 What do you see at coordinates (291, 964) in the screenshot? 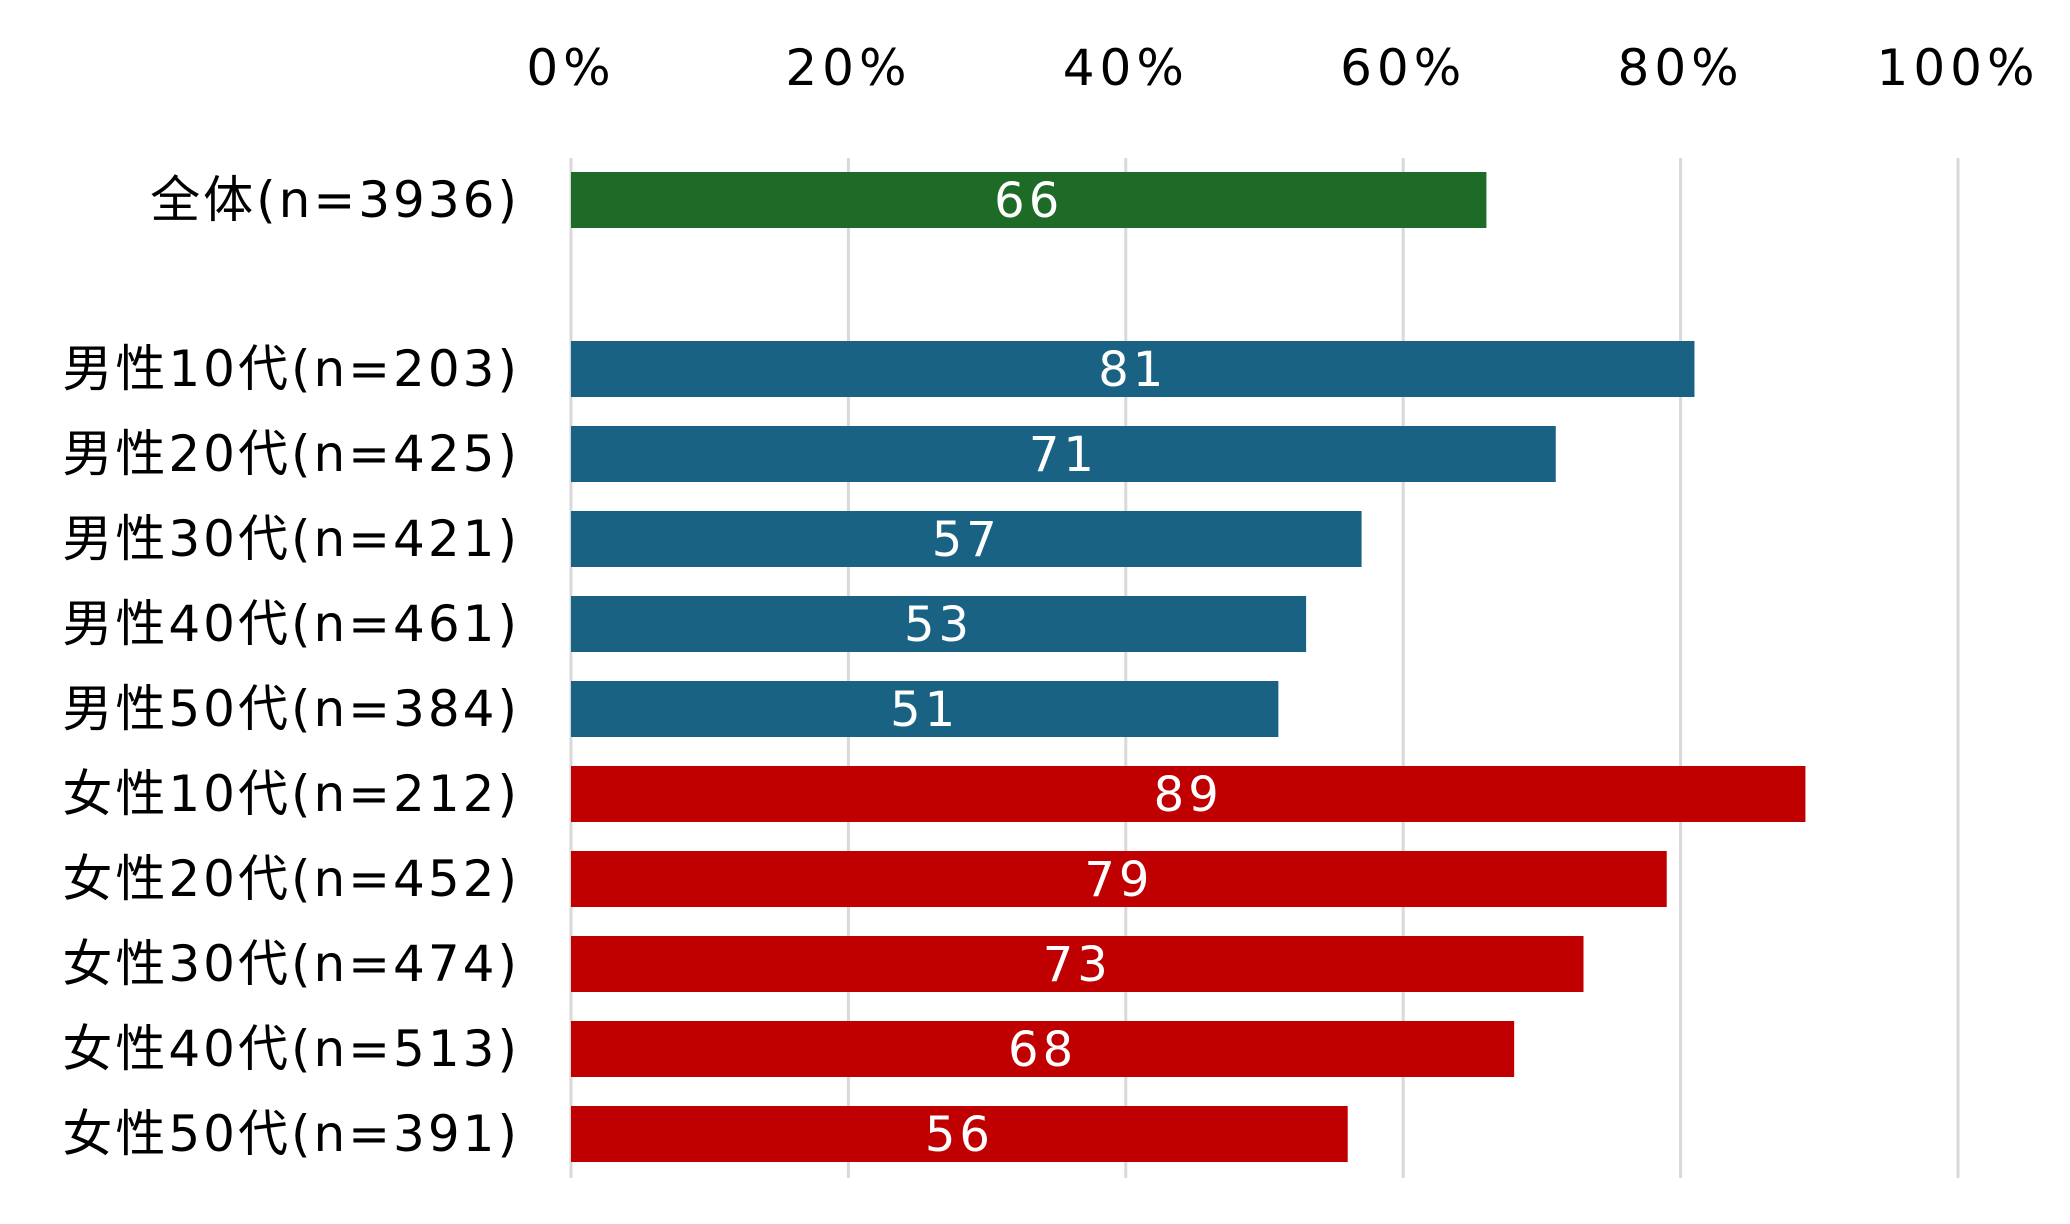
I see `category-label: 女性30代(n=474)` at bounding box center [291, 964].